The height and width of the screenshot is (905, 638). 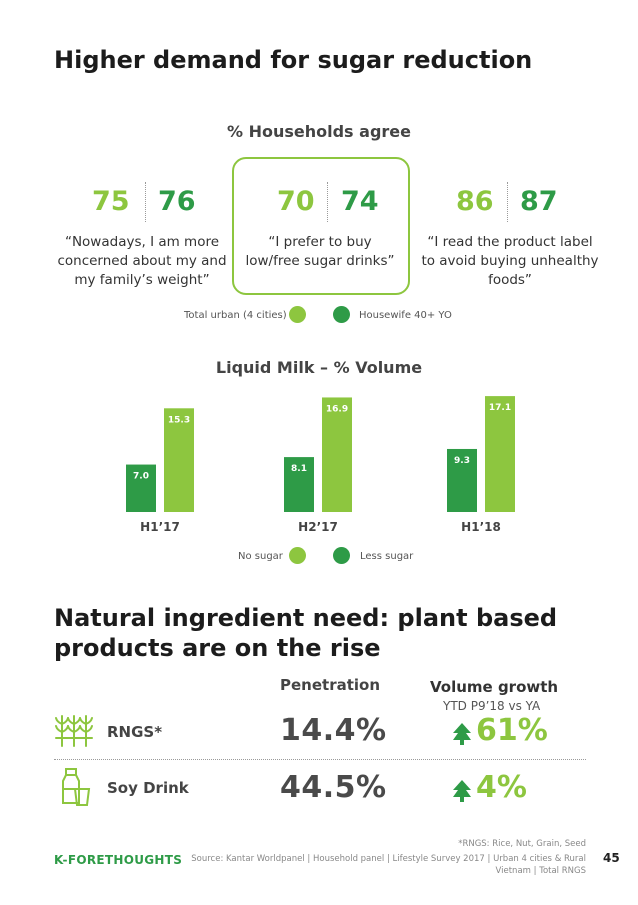 I want to click on legend-label-no-sugar: No sugar, so click(x=260, y=556).